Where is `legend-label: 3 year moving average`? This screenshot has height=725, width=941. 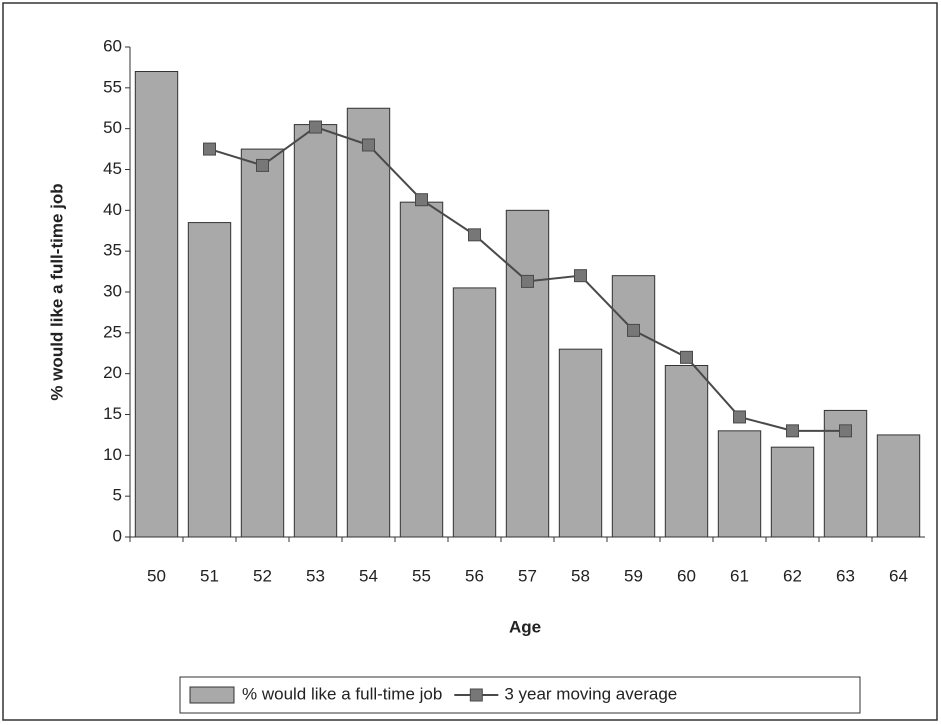 legend-label: 3 year moving average is located at coordinates (590, 693).